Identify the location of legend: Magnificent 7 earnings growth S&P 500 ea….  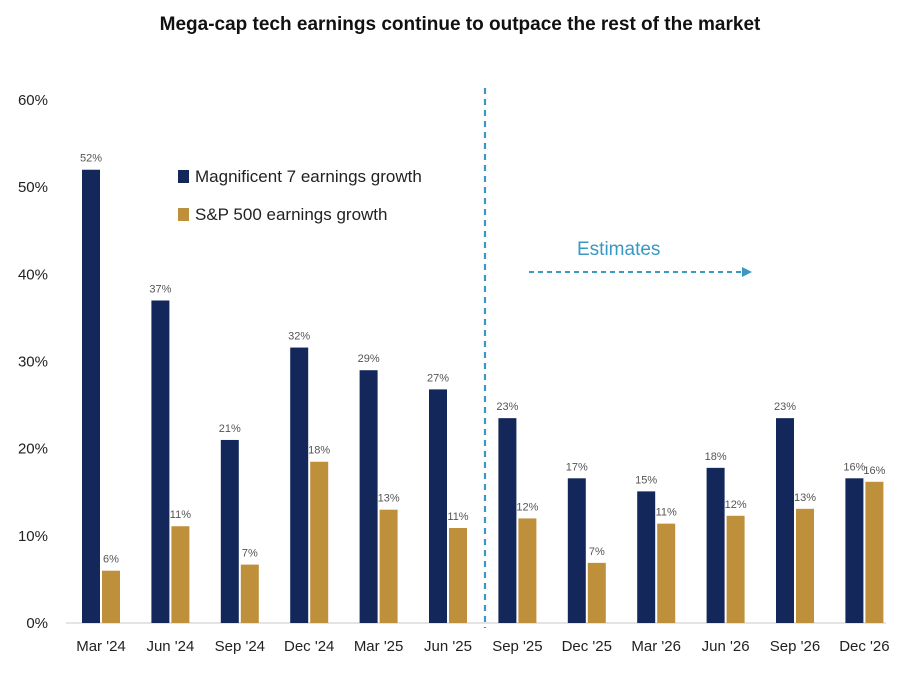
(300, 195).